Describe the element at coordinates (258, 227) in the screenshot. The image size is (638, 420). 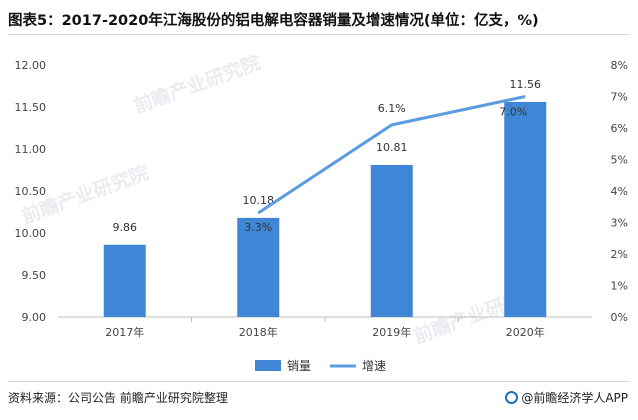
I see `line-data-label: 3.3%` at that location.